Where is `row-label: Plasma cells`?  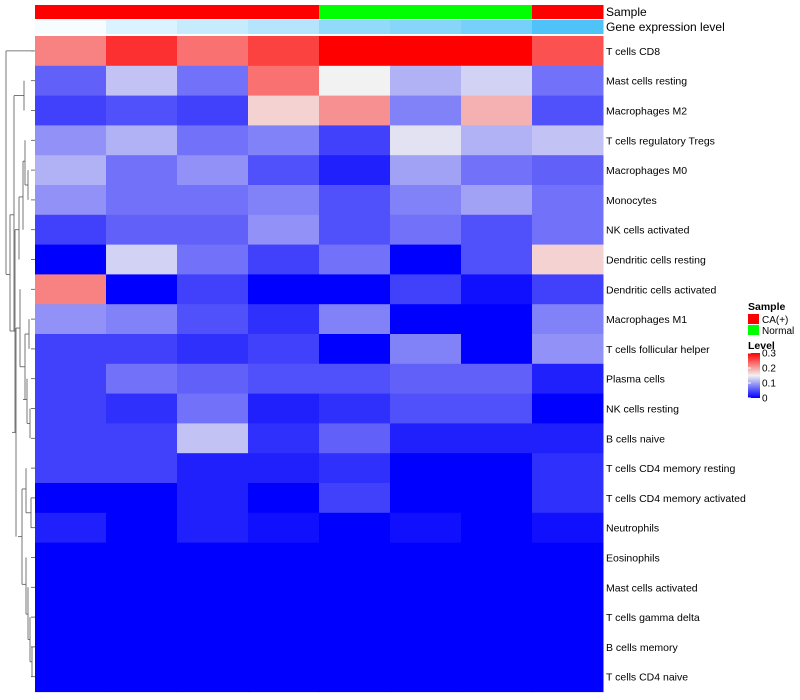 row-label: Plasma cells is located at coordinates (635, 380).